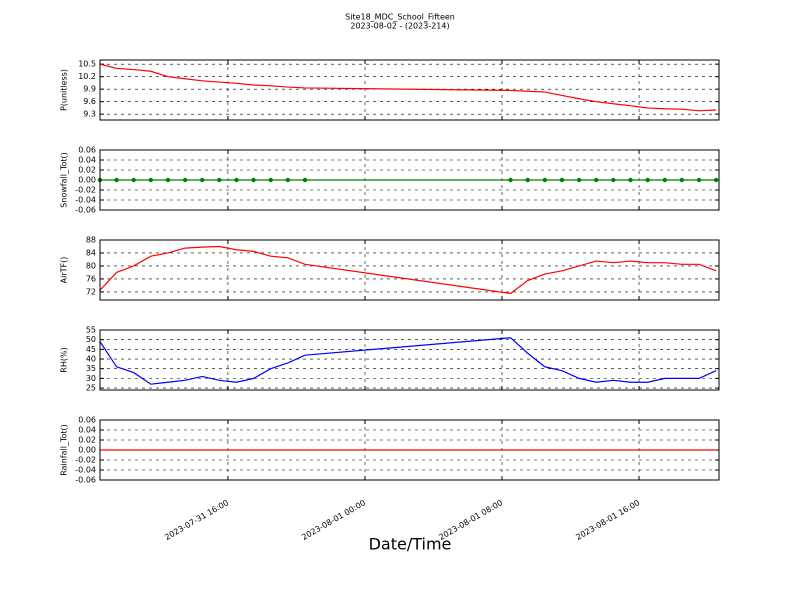  I want to click on y-tick-label: 35, so click(91, 368).